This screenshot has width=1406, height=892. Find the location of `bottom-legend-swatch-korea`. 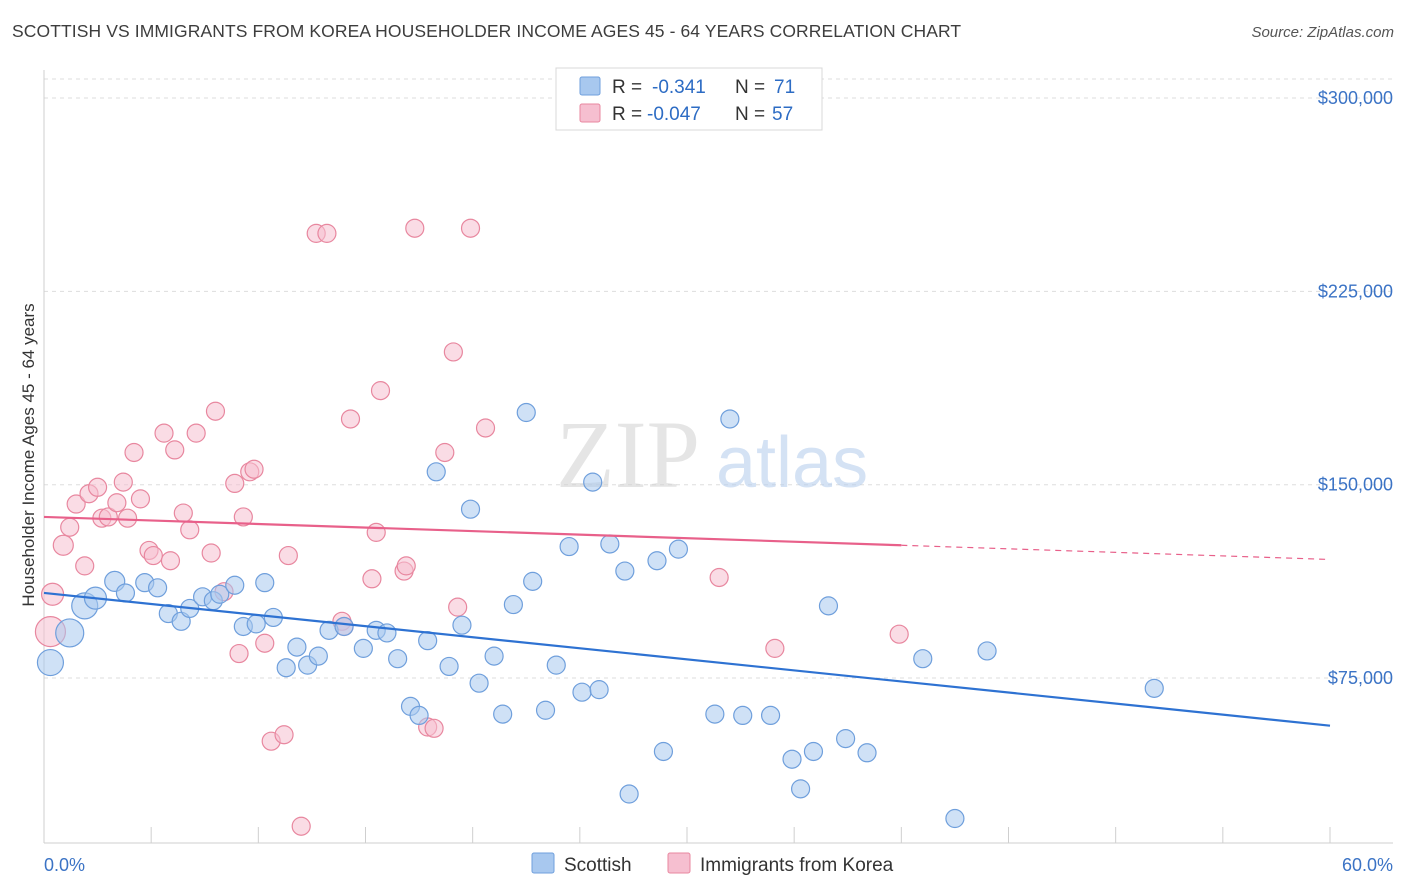

bottom-legend-swatch-korea is located at coordinates (679, 863).